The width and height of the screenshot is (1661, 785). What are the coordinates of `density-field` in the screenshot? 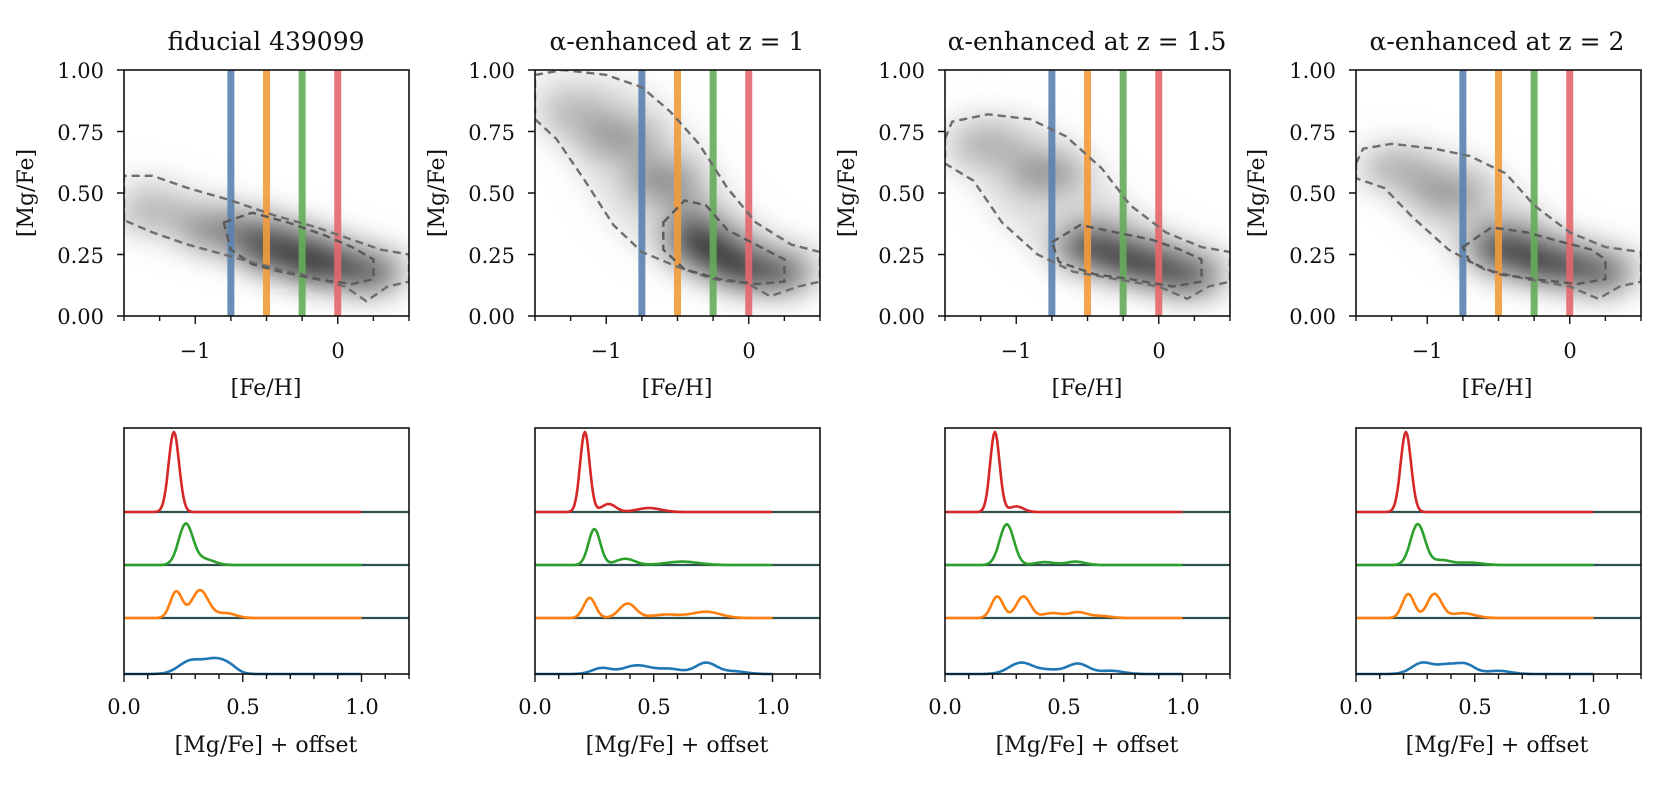 It's located at (266, 238).